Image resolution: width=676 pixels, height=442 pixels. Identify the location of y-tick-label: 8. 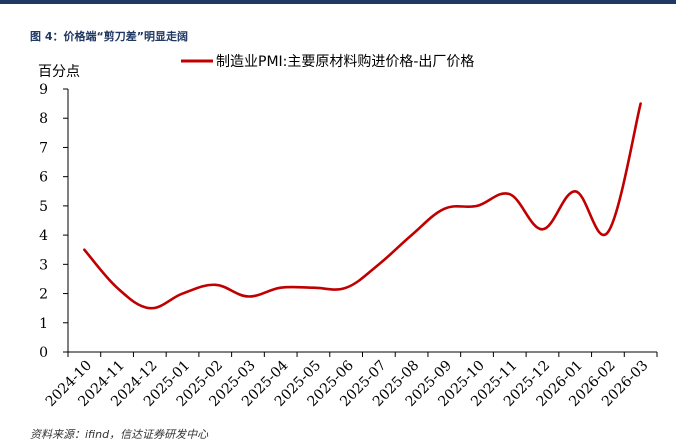
(43, 119).